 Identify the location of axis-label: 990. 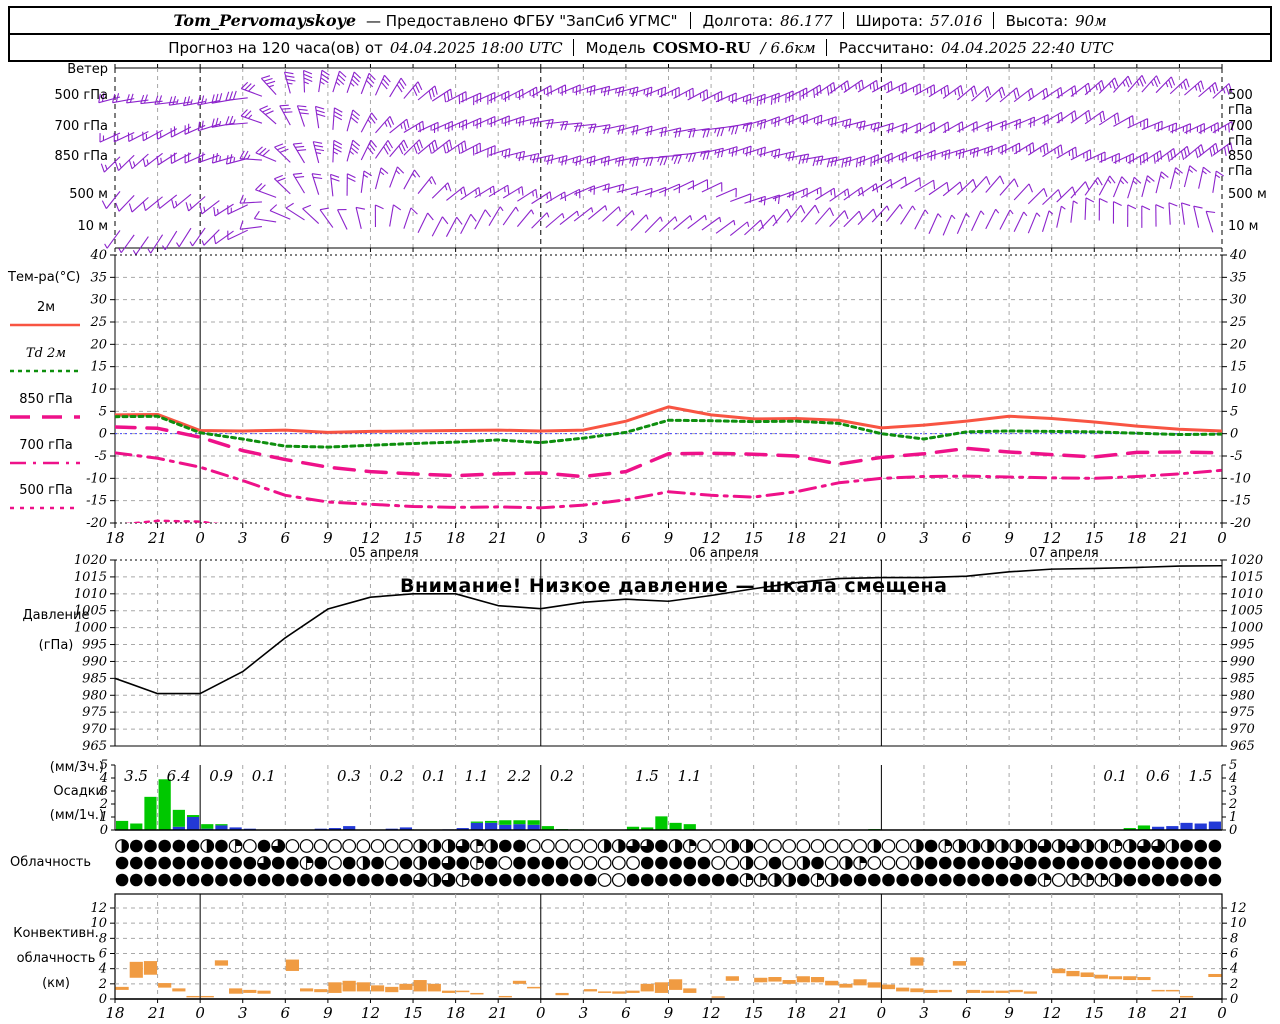
(1242, 661).